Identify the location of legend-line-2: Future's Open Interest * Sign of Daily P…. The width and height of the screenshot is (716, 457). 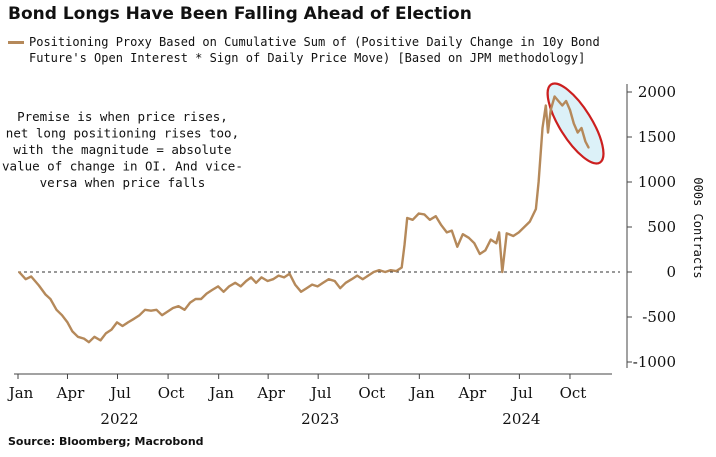
(307, 58).